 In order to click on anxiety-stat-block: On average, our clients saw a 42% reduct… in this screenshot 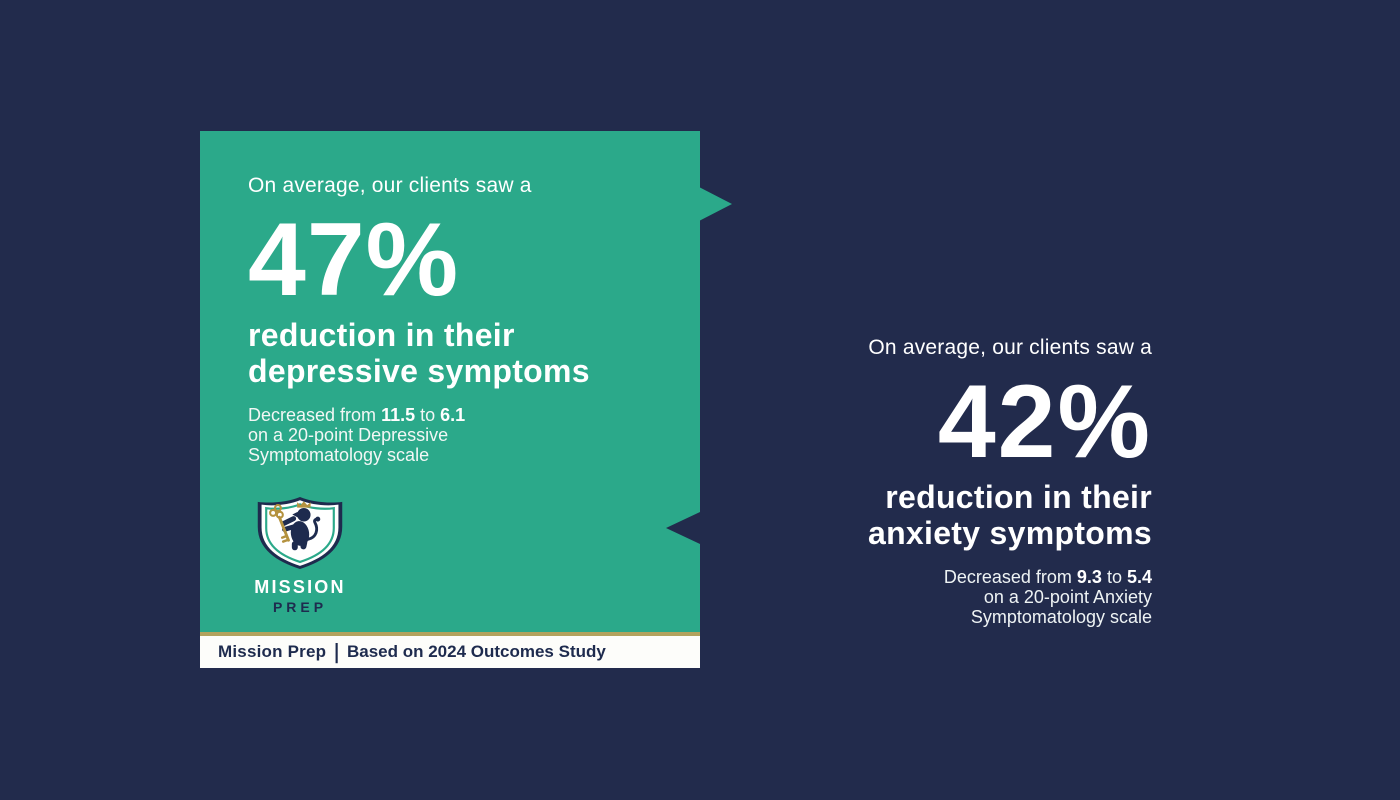, I will do `click(1010, 481)`.